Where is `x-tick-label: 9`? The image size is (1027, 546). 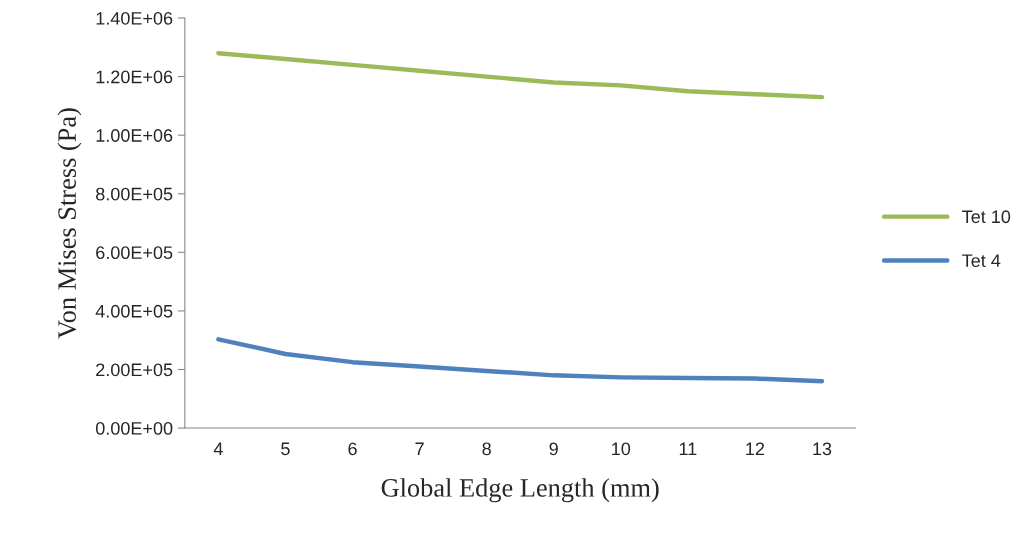
x-tick-label: 9 is located at coordinates (553, 449).